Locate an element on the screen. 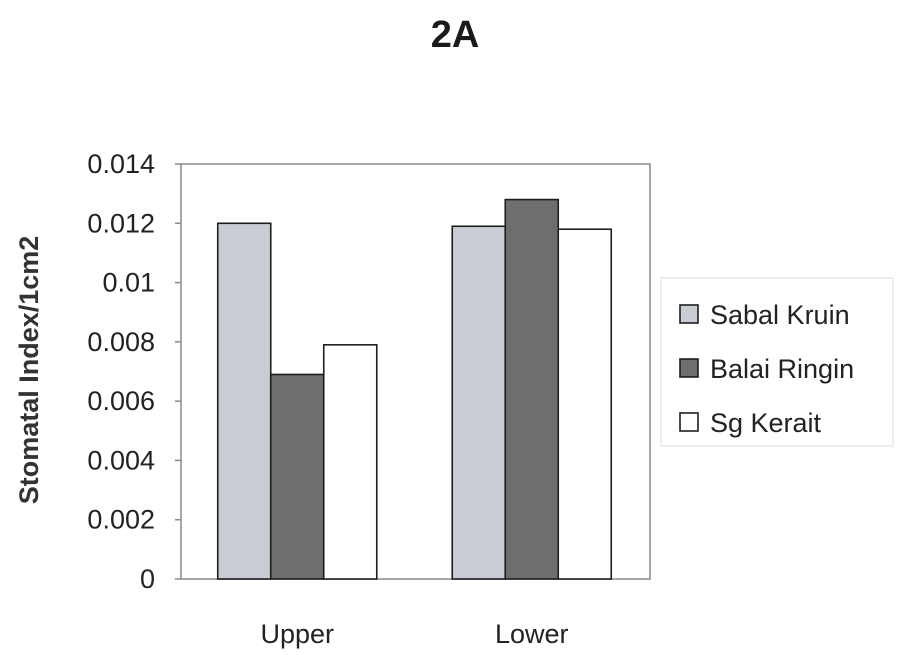  legend-label: Sg Kerait is located at coordinates (766, 423).